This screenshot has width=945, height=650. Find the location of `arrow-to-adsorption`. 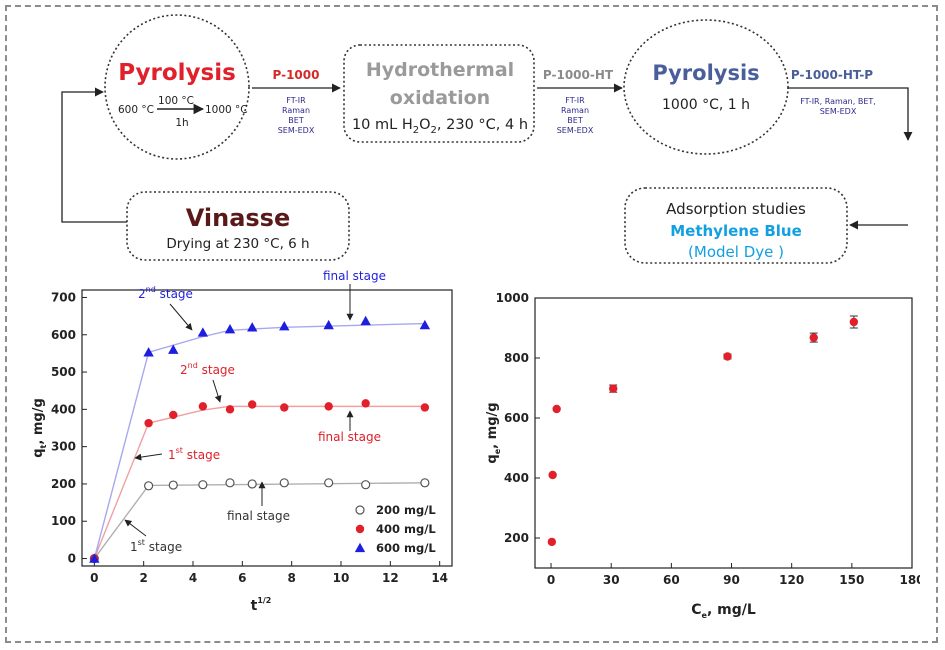

arrow-to-adsorption is located at coordinates (850, 114).